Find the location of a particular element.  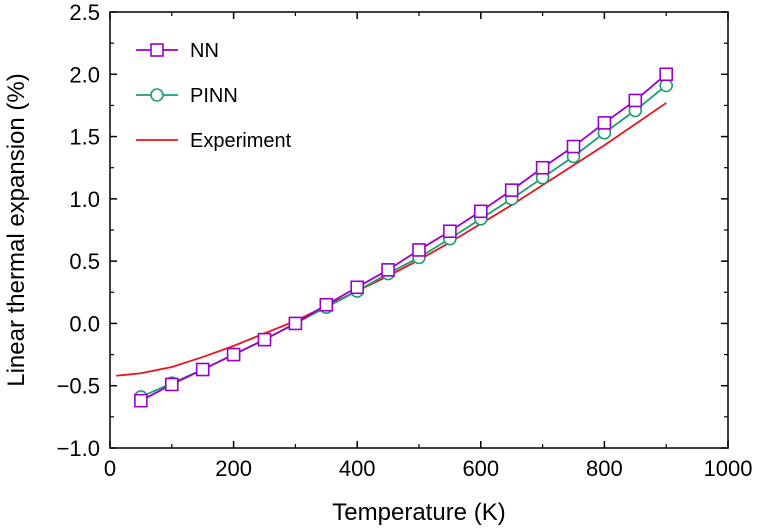

y-tick-label: 0.5 is located at coordinates (84, 261).